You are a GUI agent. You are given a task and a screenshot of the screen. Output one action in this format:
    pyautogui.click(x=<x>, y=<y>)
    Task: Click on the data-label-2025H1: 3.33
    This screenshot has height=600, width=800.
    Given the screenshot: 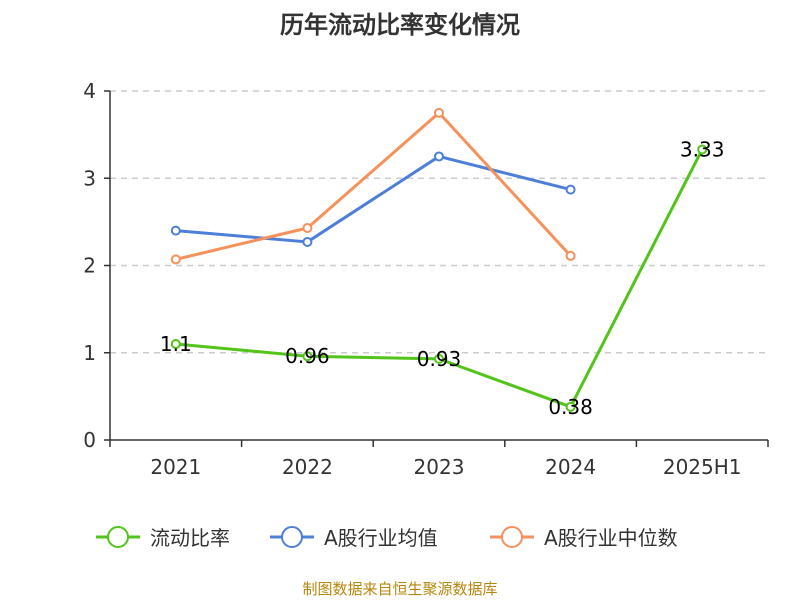 What is the action you would take?
    pyautogui.click(x=702, y=149)
    